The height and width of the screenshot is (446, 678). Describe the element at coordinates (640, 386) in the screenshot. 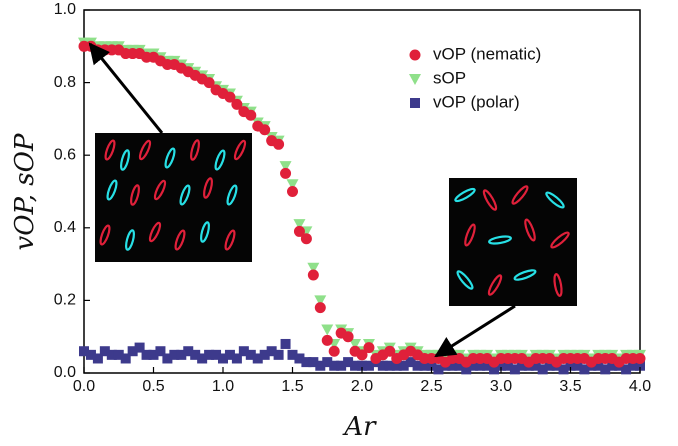

I see `x-tick-label: 4.0` at that location.